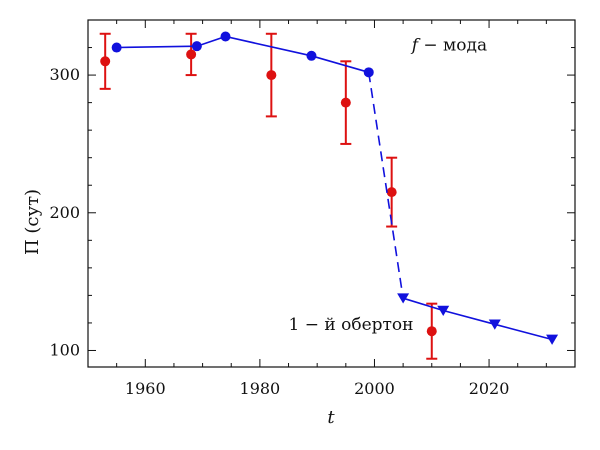 Image resolution: width=600 pixels, height=450 pixels. What do you see at coordinates (64, 74) in the screenshot?
I see `y-tick-label: 300` at bounding box center [64, 74].